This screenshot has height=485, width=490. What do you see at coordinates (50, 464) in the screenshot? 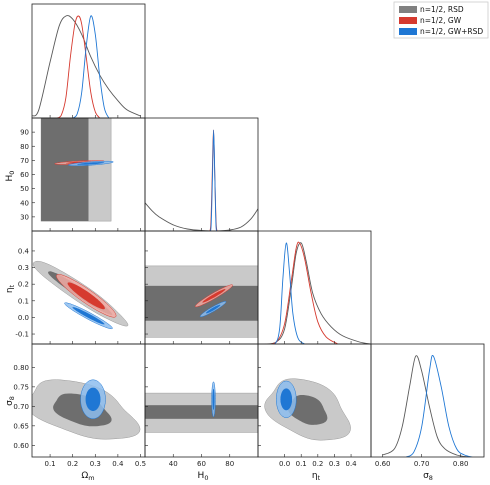
I see `xtick-label-om: 0.1` at bounding box center [50, 464].